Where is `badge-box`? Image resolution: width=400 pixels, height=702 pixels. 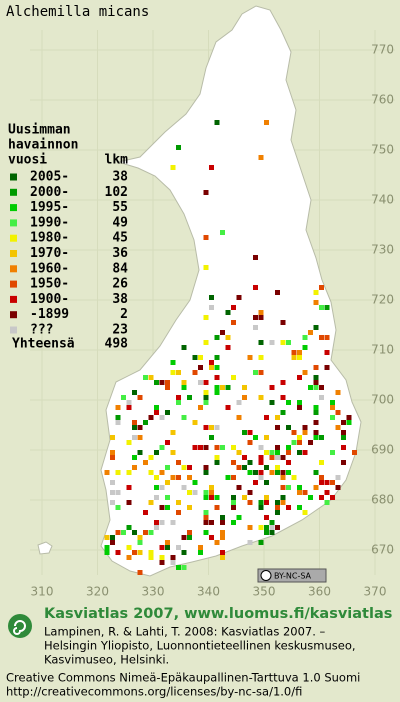
badge-box is located at coordinates (292, 575).